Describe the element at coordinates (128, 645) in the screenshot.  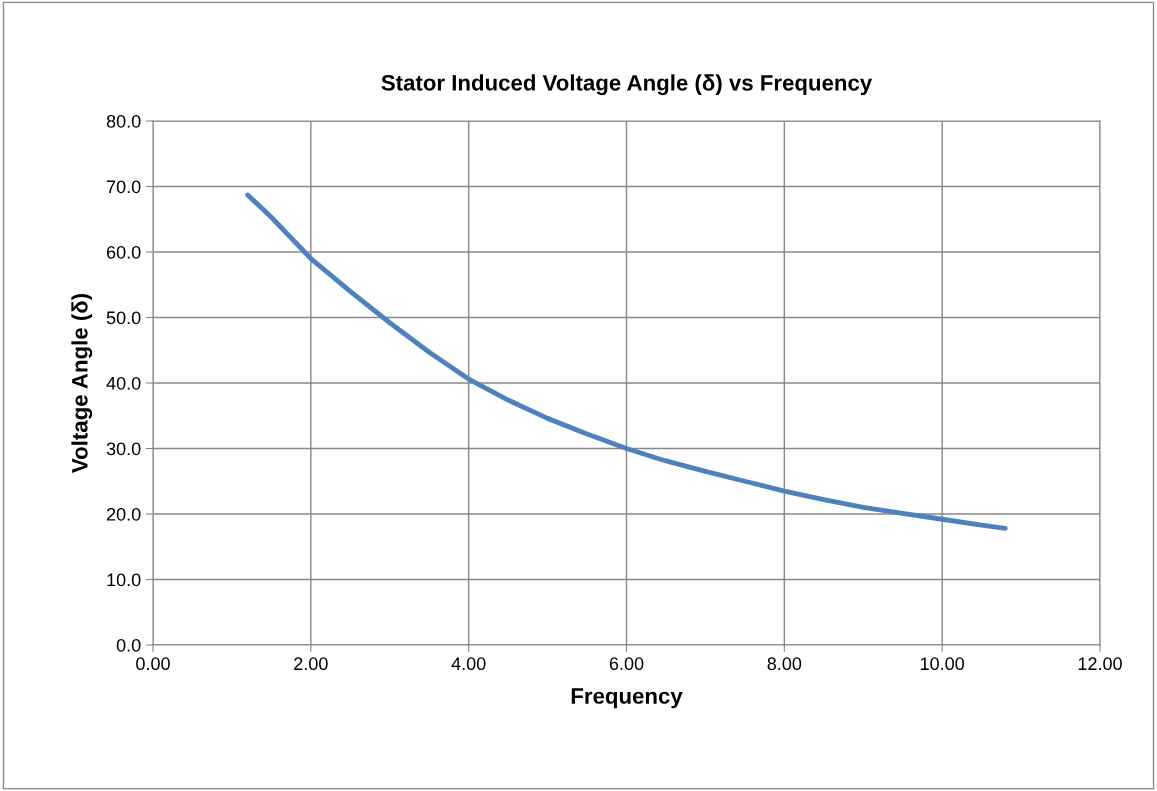
I see `y-tick-label: 0.0` at that location.